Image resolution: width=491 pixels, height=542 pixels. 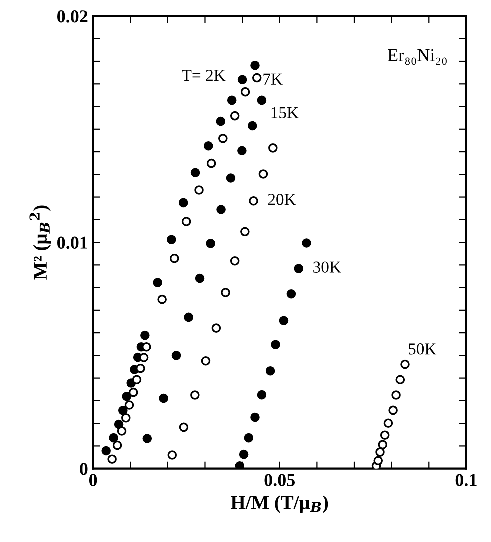 I want to click on y-tick-label: 0.01, so click(x=73, y=243).